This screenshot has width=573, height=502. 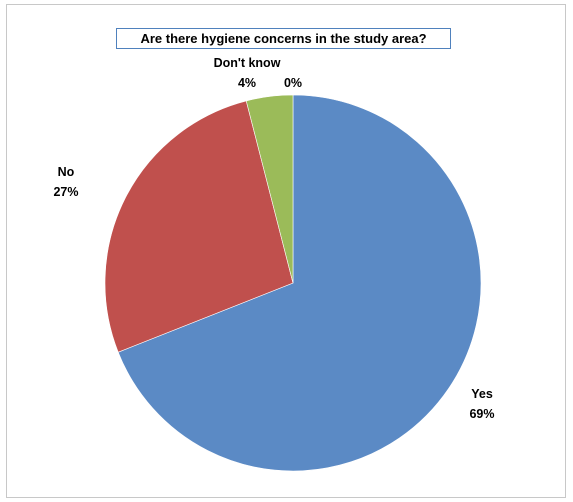 What do you see at coordinates (65, 182) in the screenshot?
I see `slice-label-no: No 27%` at bounding box center [65, 182].